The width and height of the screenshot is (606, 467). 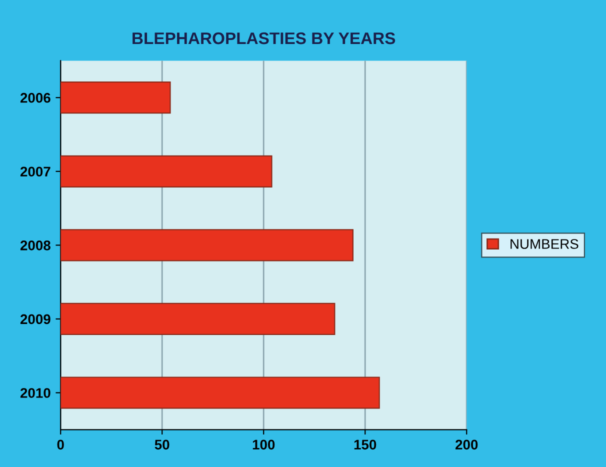 What do you see at coordinates (35, 393) in the screenshot?
I see `y-tick-label: 2010` at bounding box center [35, 393].